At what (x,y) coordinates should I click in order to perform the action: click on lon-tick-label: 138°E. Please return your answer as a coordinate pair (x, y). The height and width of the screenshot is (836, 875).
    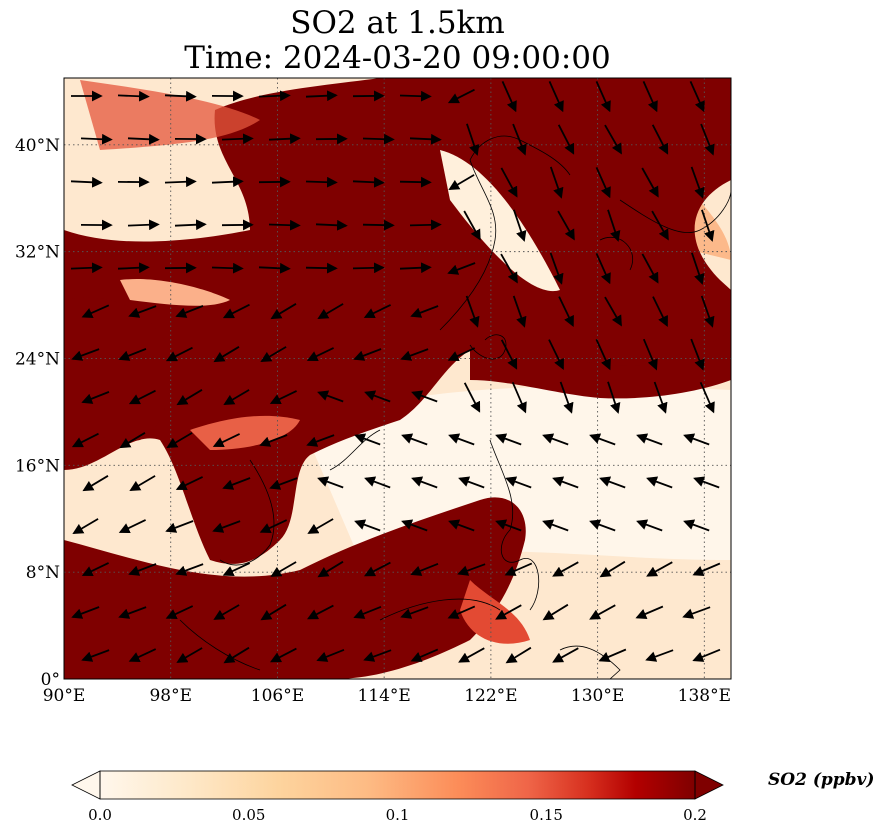
    Looking at the image, I should click on (704, 696).